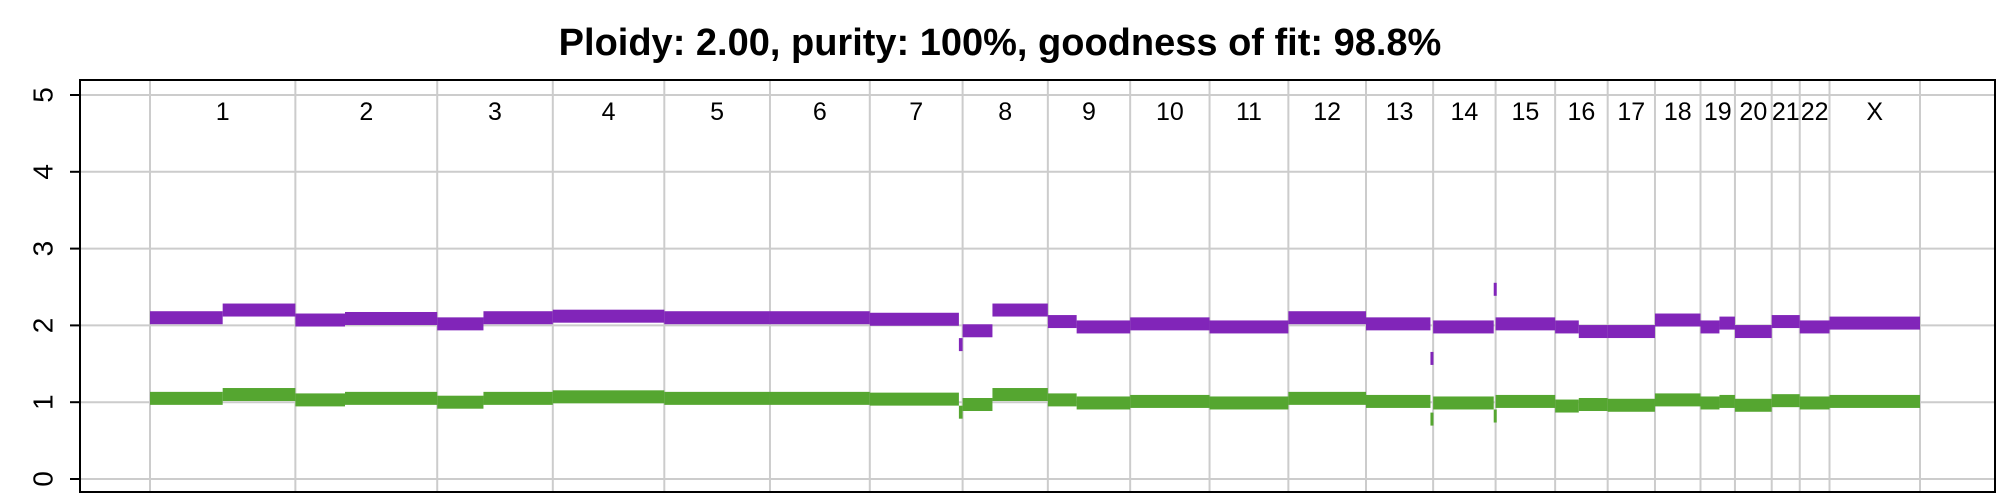  Describe the element at coordinates (1718, 112) in the screenshot. I see `chromosome-label: 19` at that location.